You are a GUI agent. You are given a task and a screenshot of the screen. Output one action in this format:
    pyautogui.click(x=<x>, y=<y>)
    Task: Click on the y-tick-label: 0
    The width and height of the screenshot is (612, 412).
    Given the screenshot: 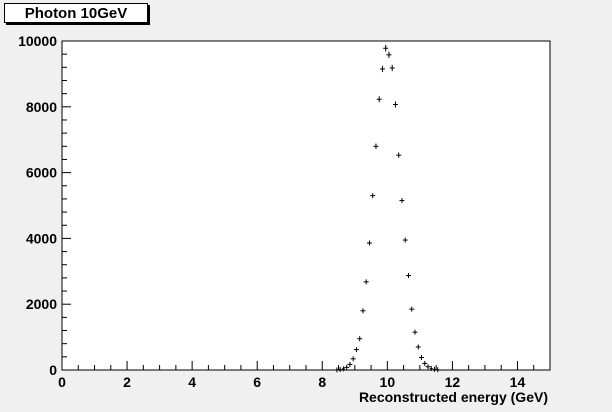 What is the action you would take?
    pyautogui.click(x=53, y=370)
    